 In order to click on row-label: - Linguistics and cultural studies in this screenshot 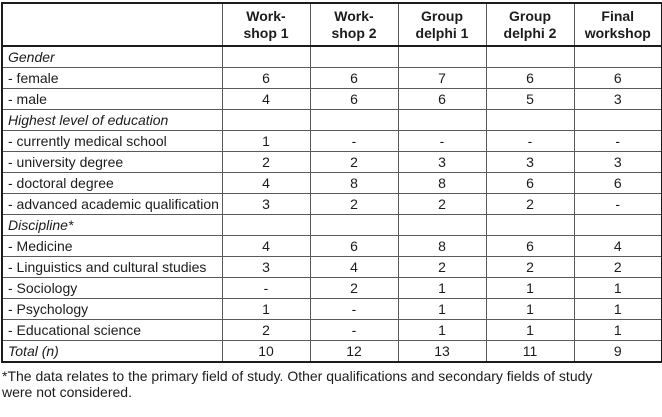, I will do `click(112, 267)`.